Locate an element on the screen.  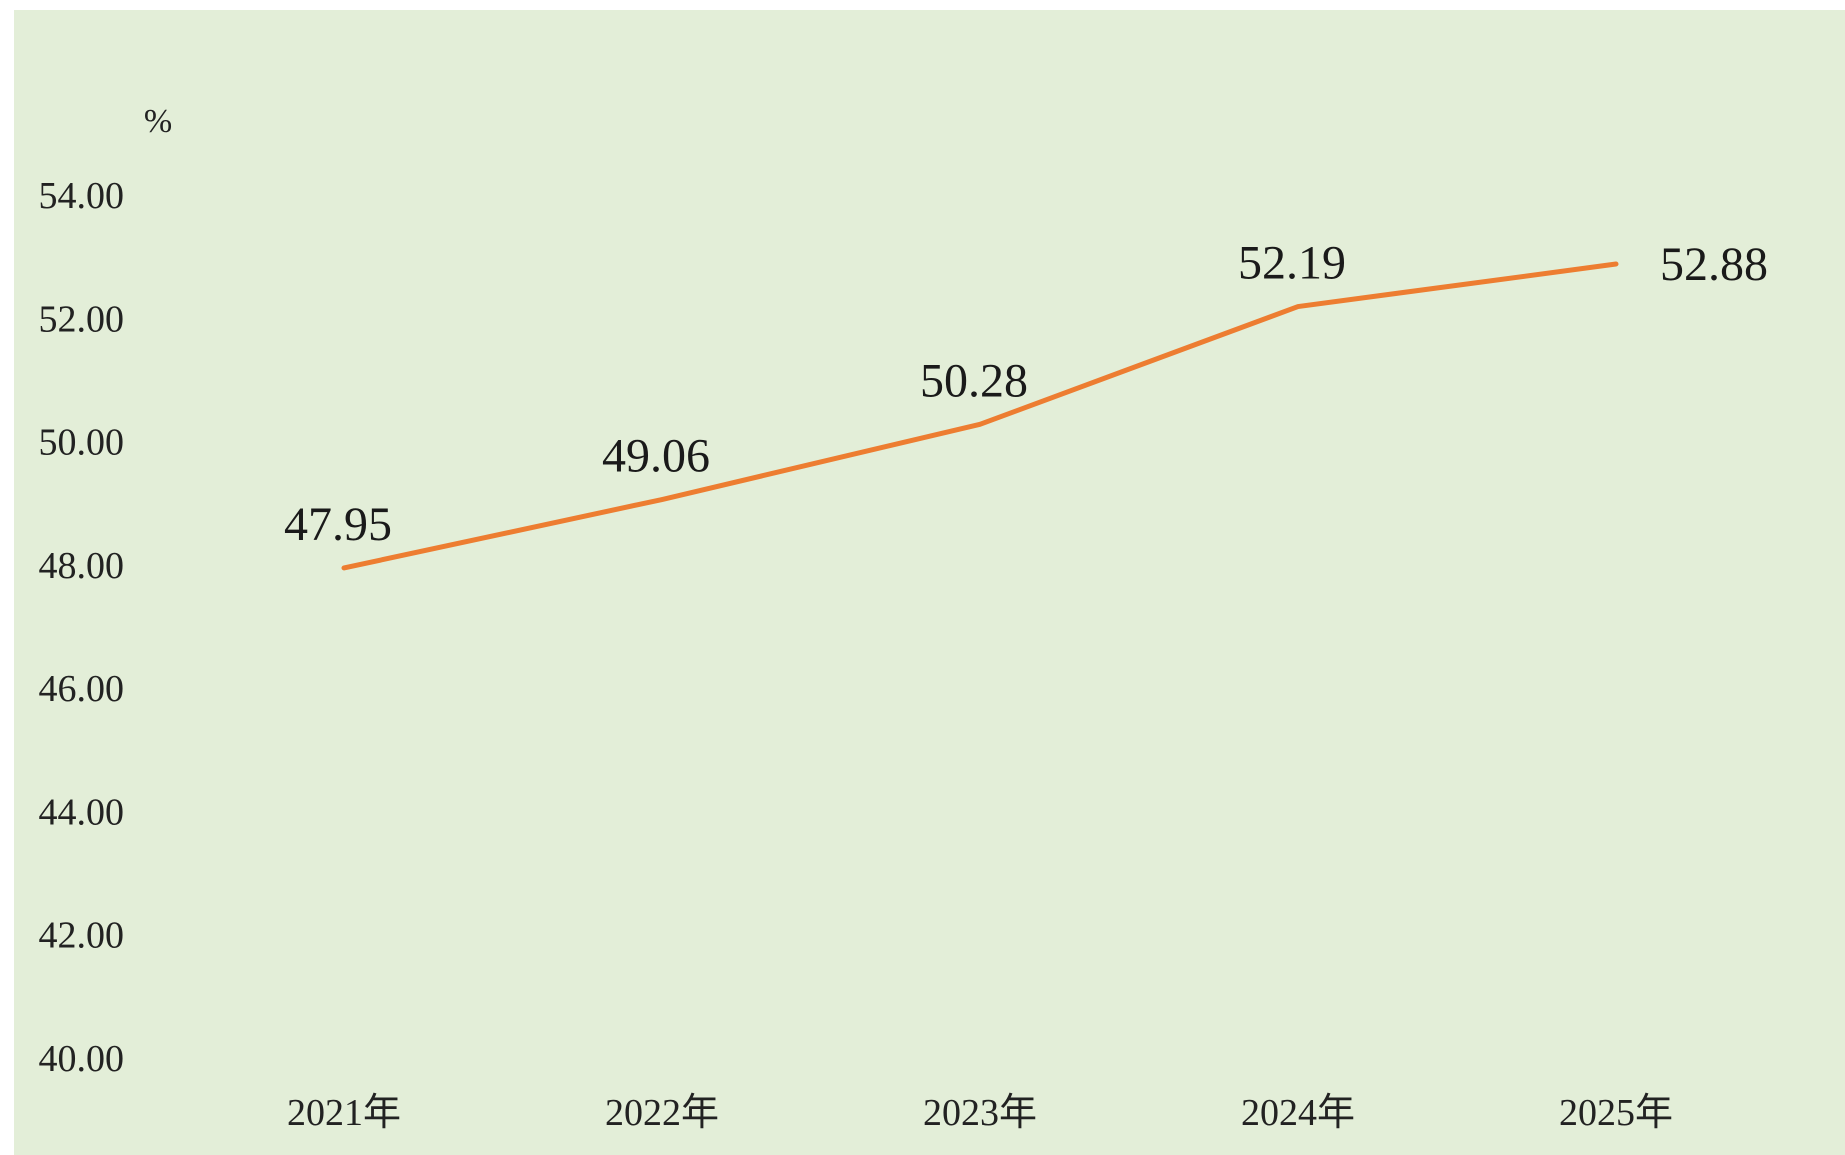
y-tick-label: 48.00 is located at coordinates (82, 566).